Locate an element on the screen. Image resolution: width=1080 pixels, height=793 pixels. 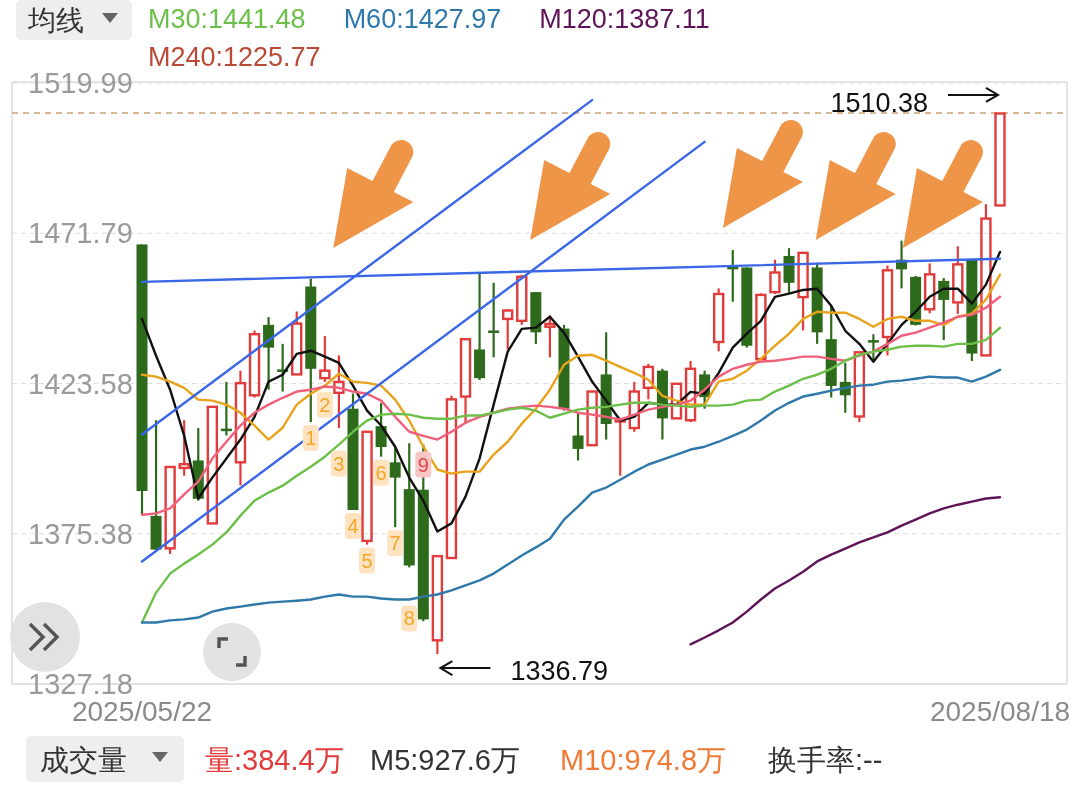
legend-label: M240:1225.77 is located at coordinates (234, 57).